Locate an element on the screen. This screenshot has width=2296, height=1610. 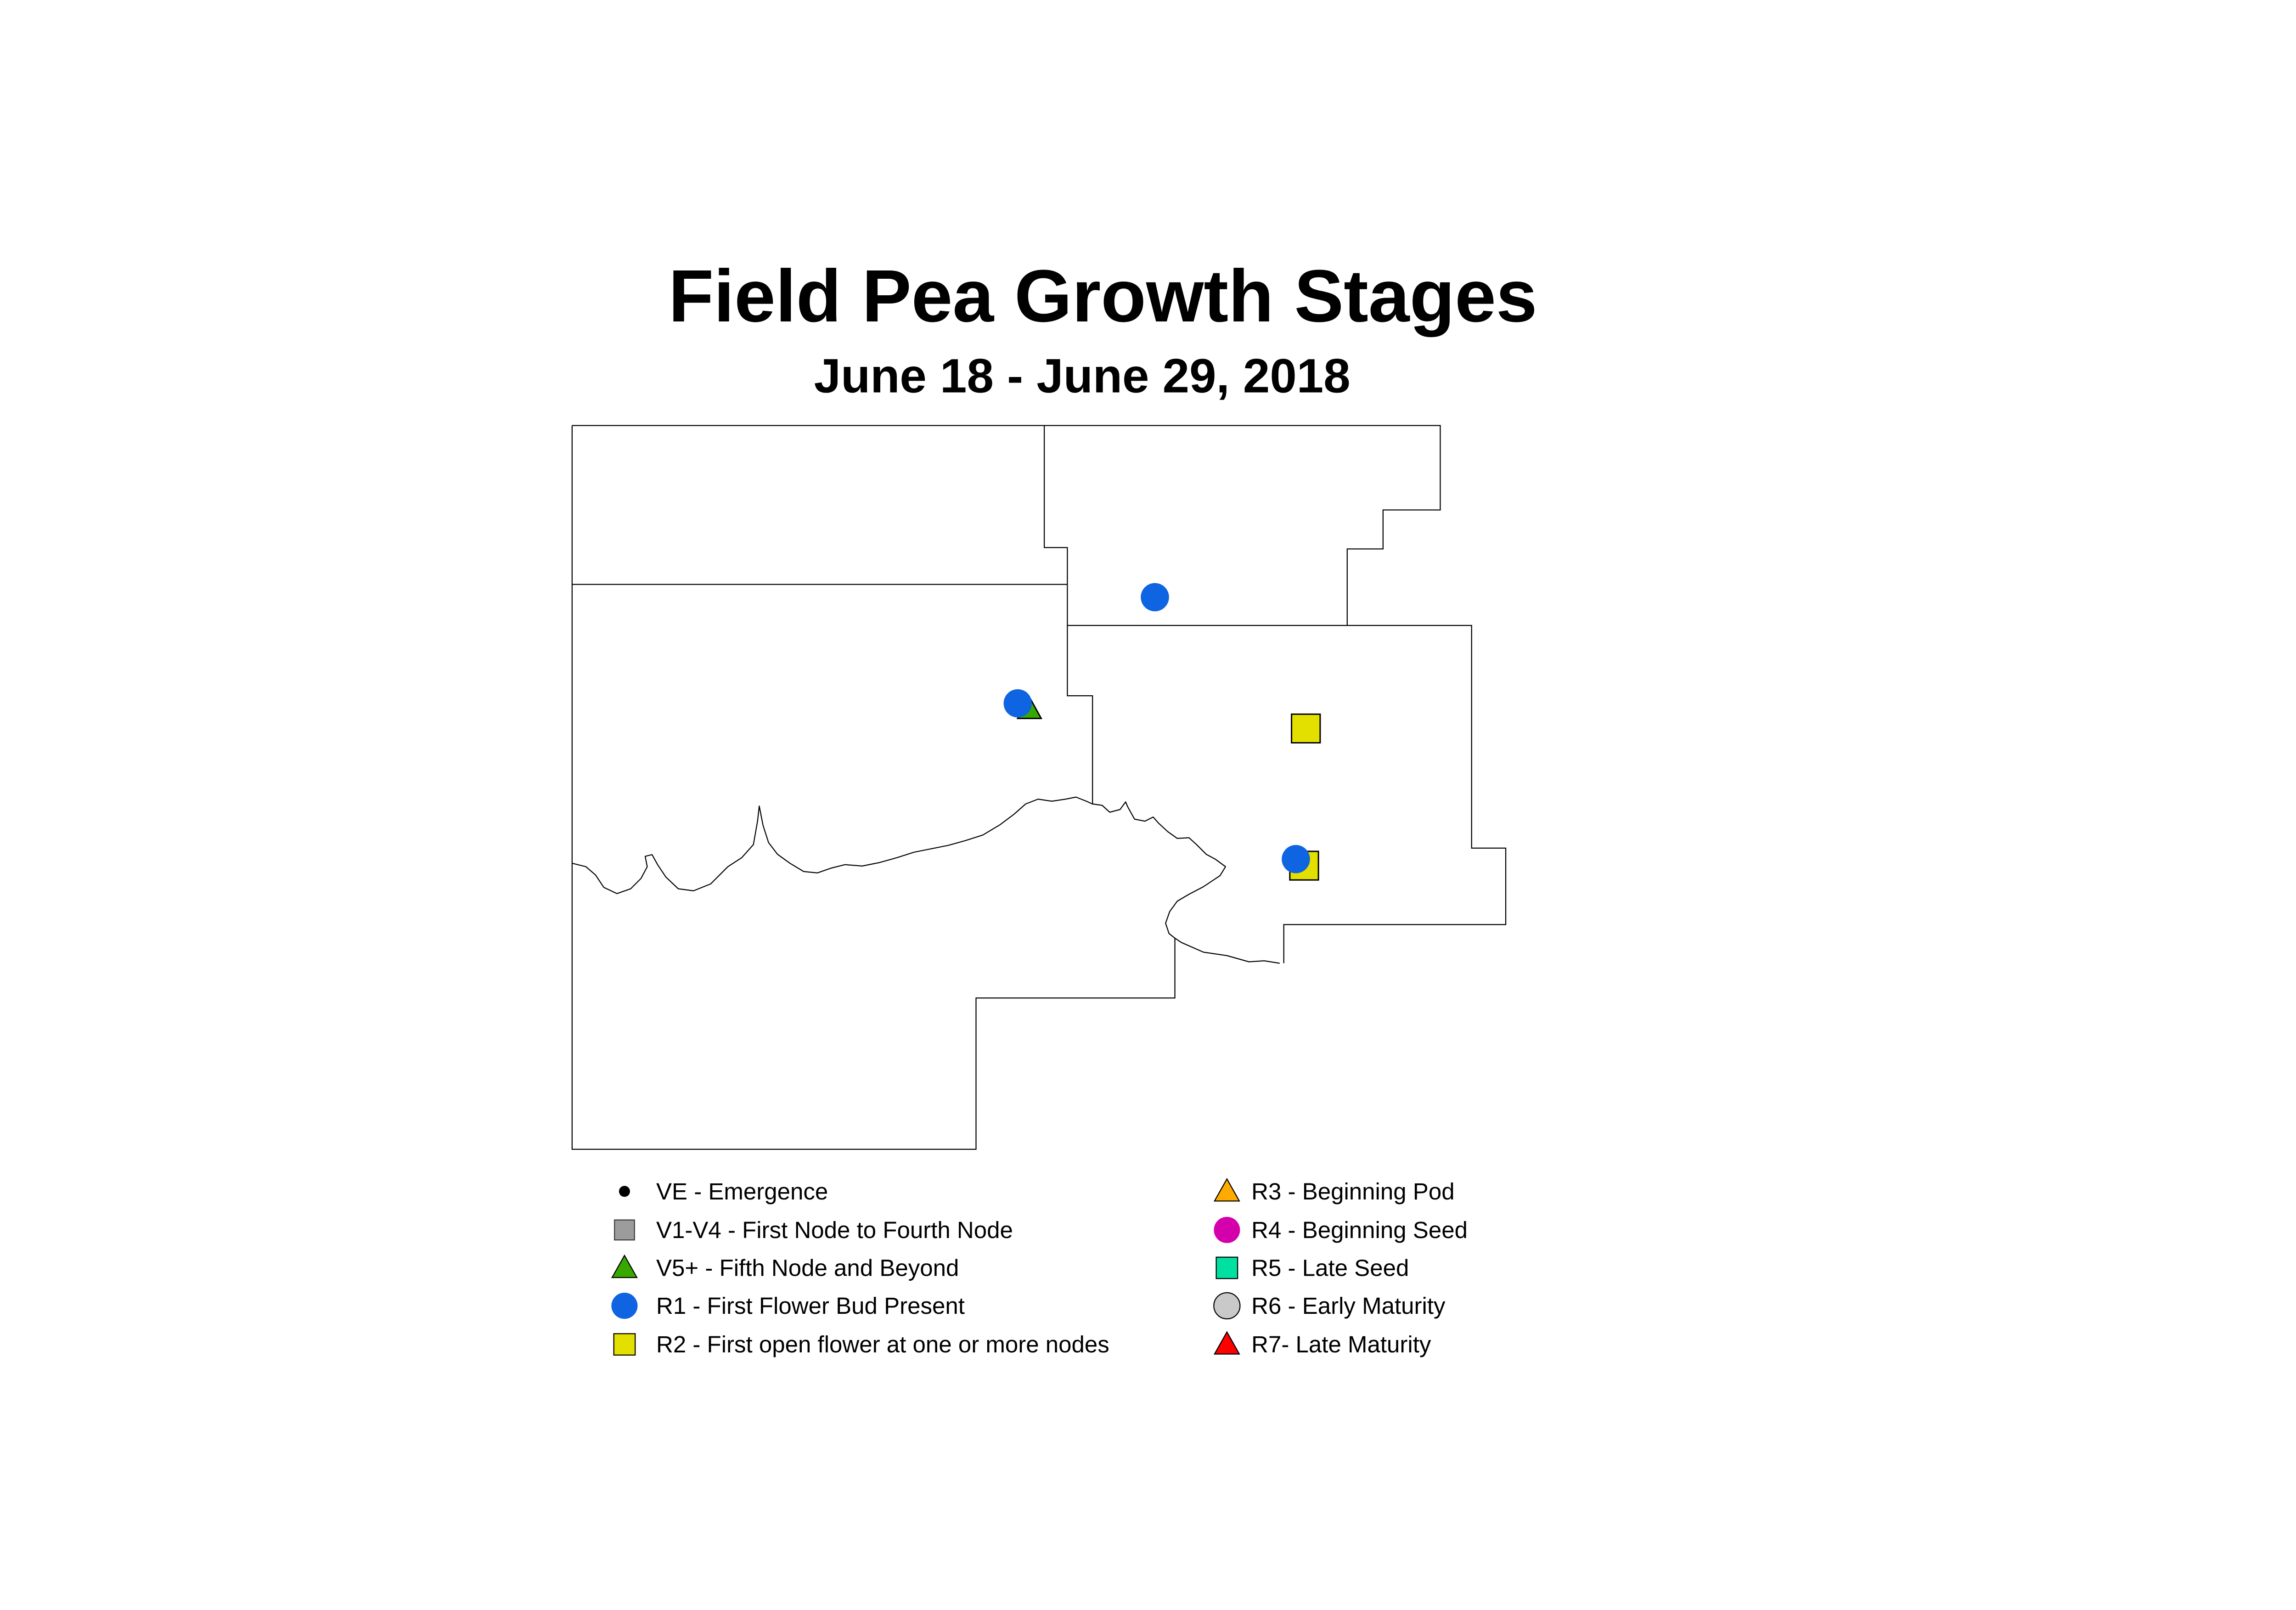
legend-item-r6: R6 - Early Maturity is located at coordinates (1329, 1306).